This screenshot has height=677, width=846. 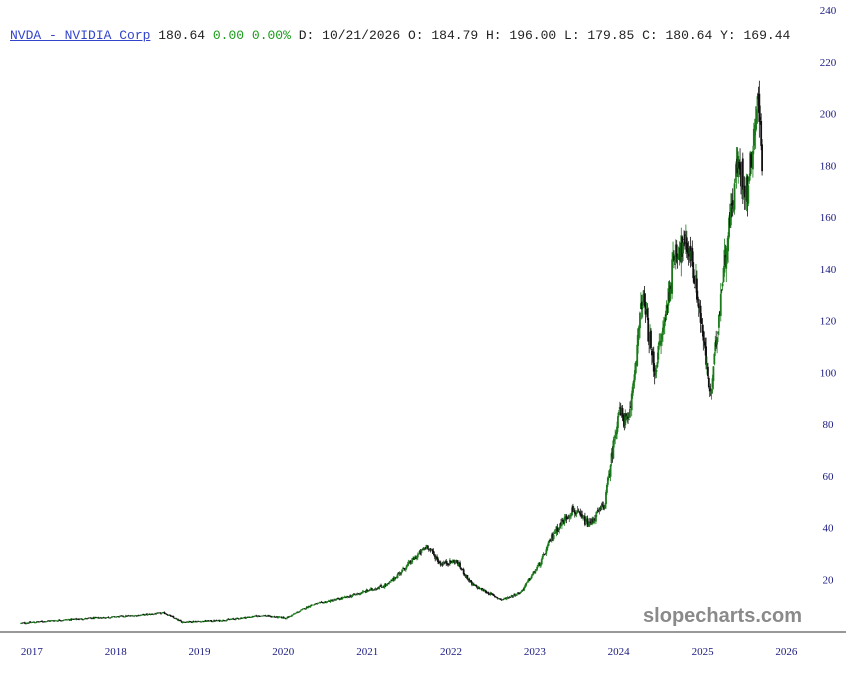 I want to click on x-tick-label: 2023, so click(x=535, y=652).